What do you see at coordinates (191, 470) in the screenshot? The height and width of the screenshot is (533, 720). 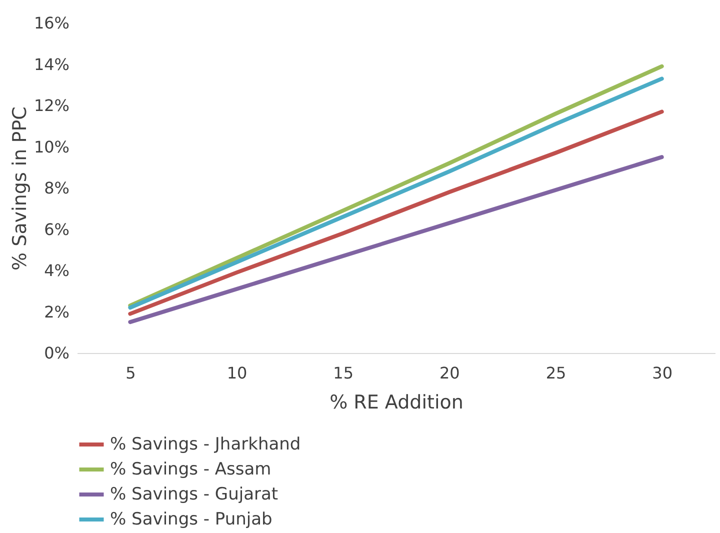 I see `legend-label: % Savings - Assam` at bounding box center [191, 470].